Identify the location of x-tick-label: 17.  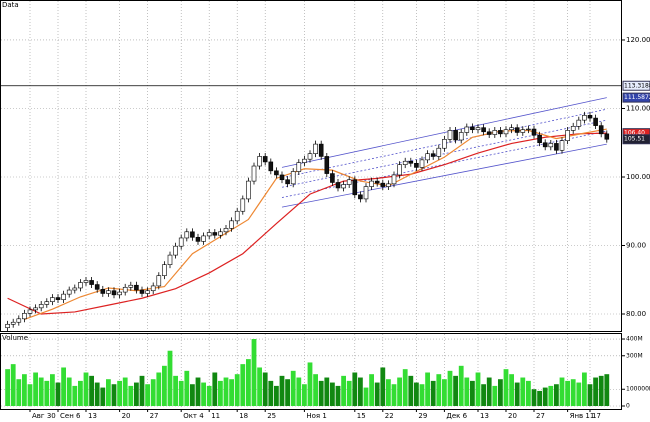
(596, 416).